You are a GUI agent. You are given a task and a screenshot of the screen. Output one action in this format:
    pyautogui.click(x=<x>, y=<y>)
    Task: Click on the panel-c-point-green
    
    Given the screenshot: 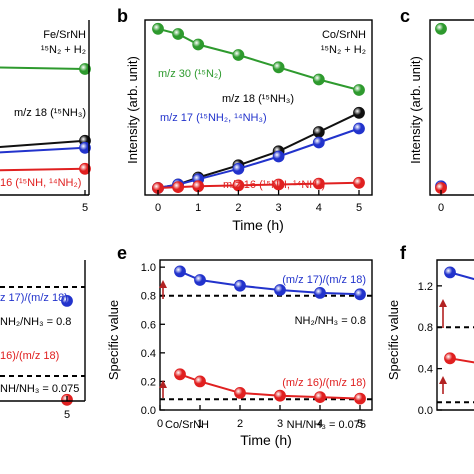 What is the action you would take?
    pyautogui.click(x=441, y=28)
    